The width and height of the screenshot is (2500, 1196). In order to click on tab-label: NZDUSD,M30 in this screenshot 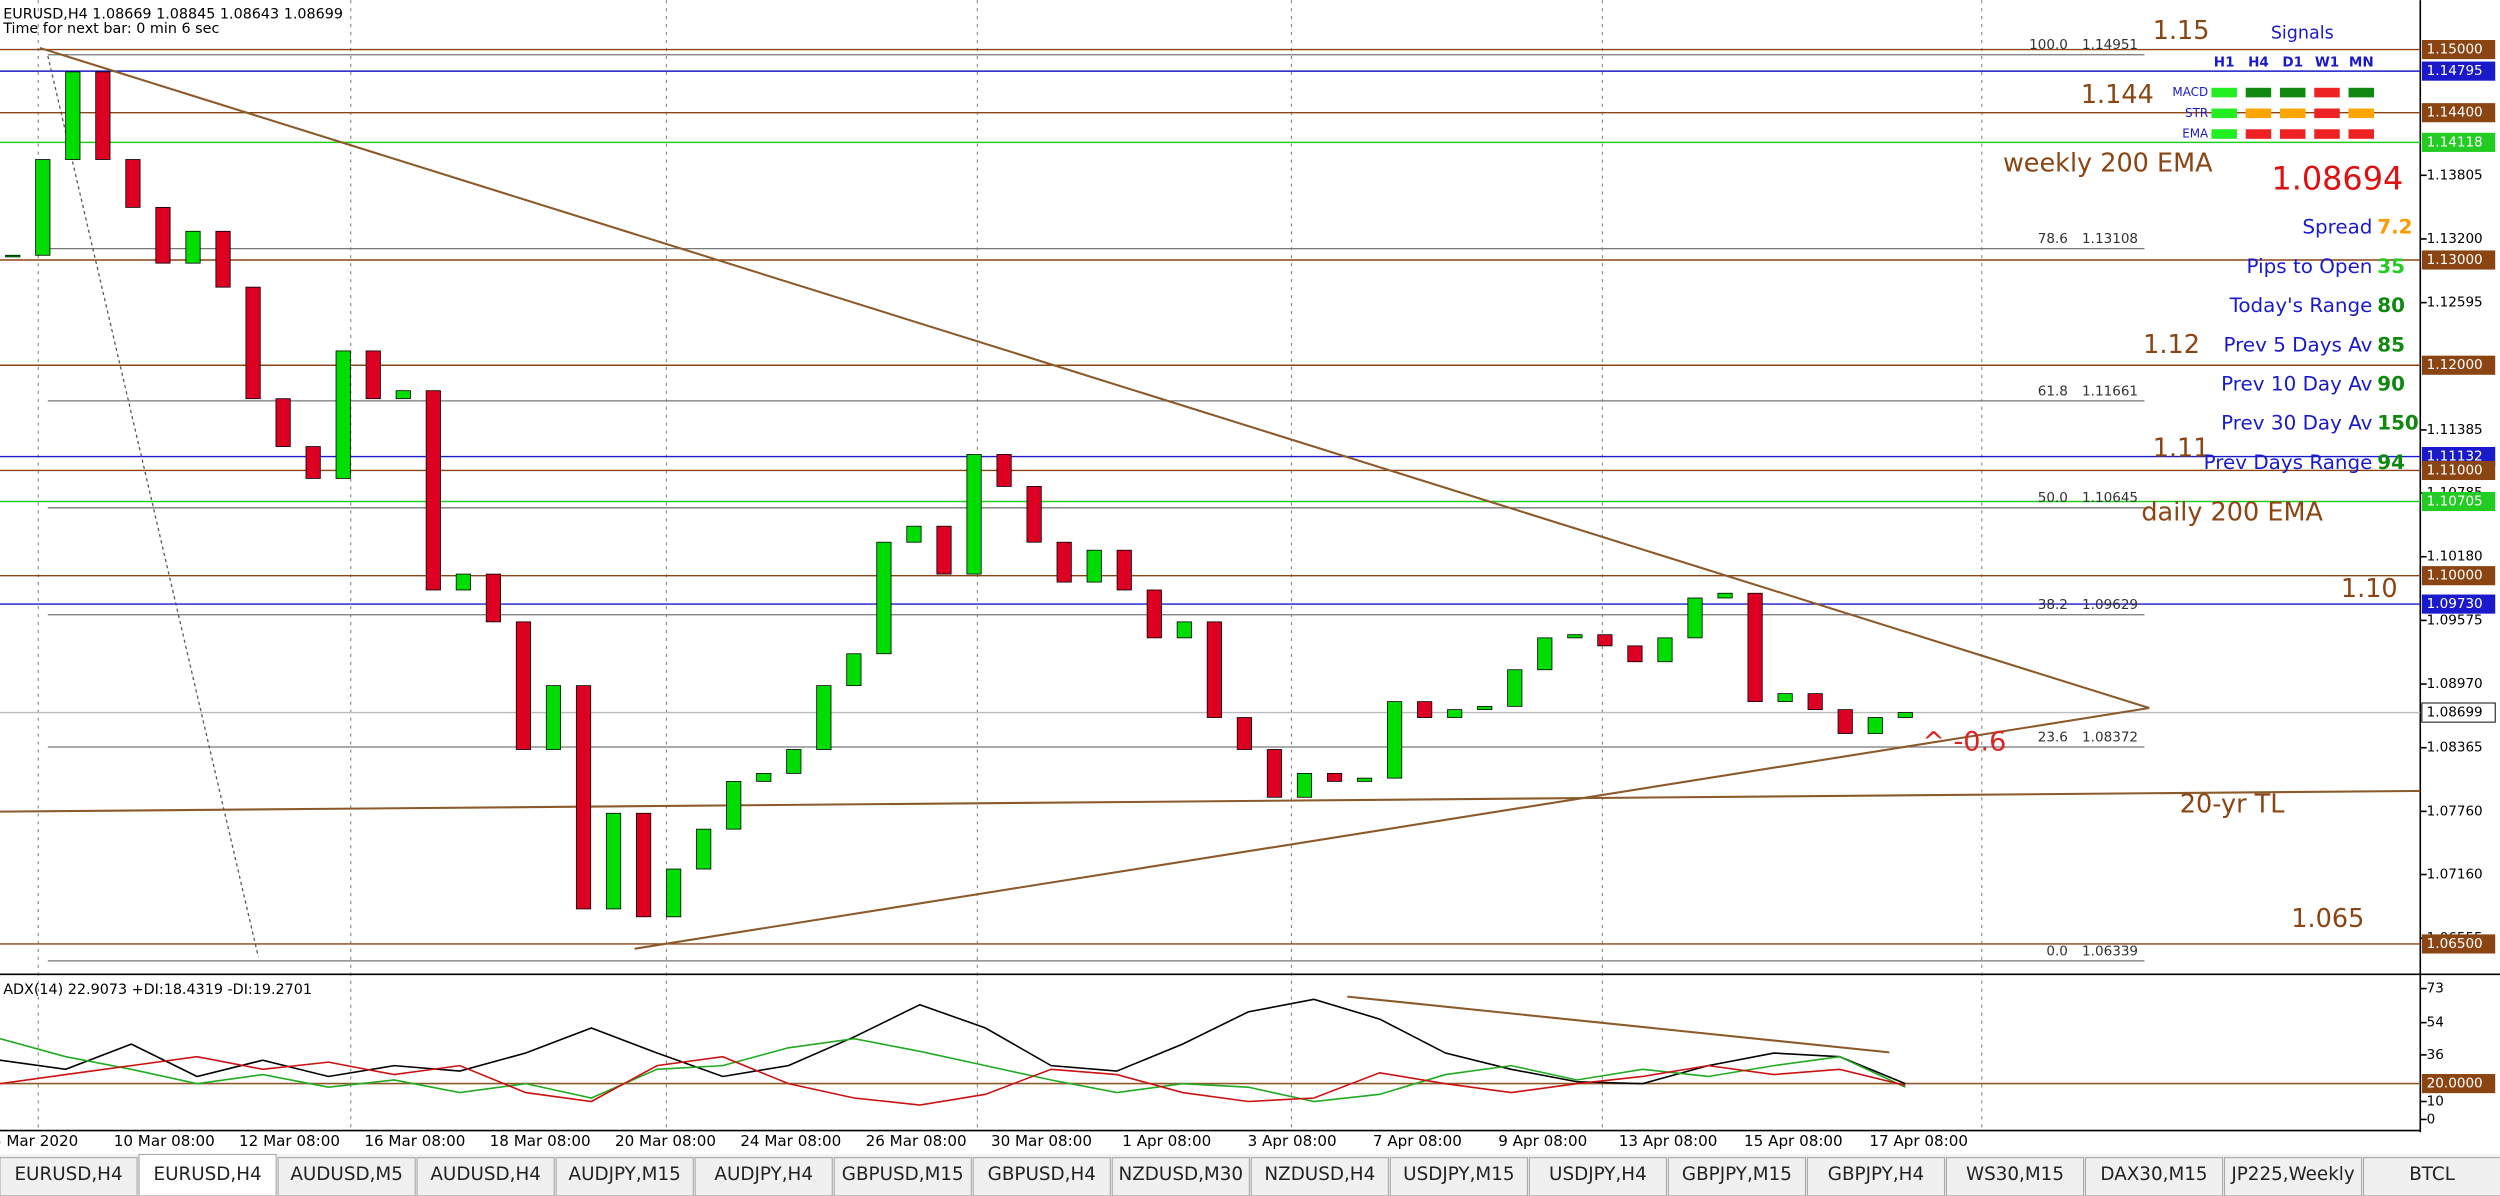, I will do `click(1181, 1174)`.